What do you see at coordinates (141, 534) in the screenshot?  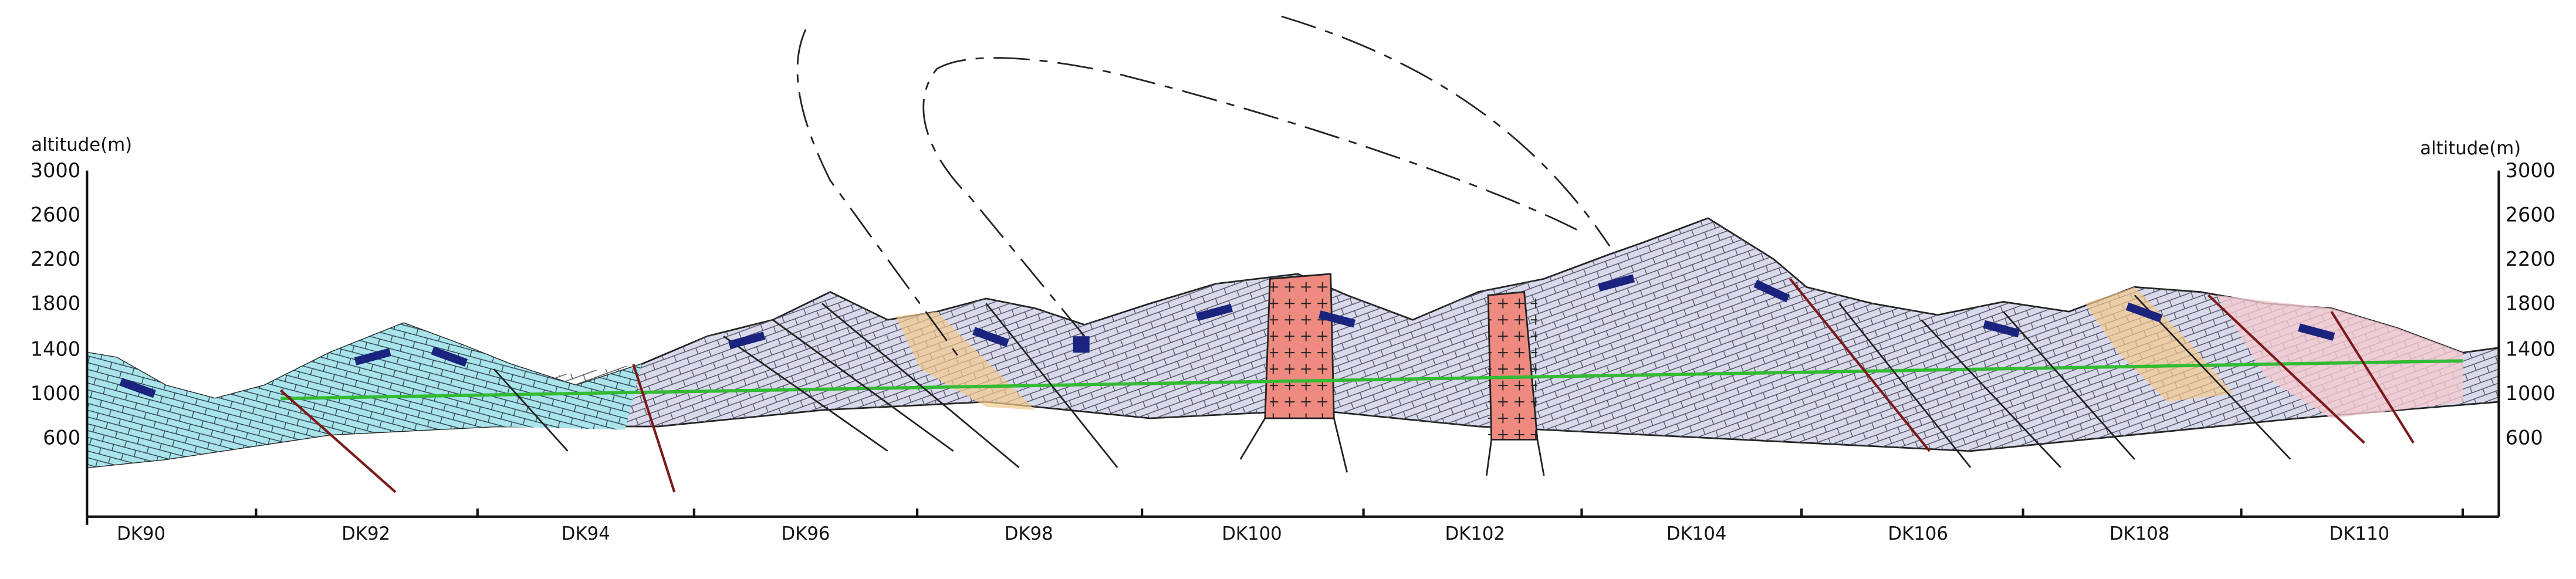 I see `station-label: DK90` at bounding box center [141, 534].